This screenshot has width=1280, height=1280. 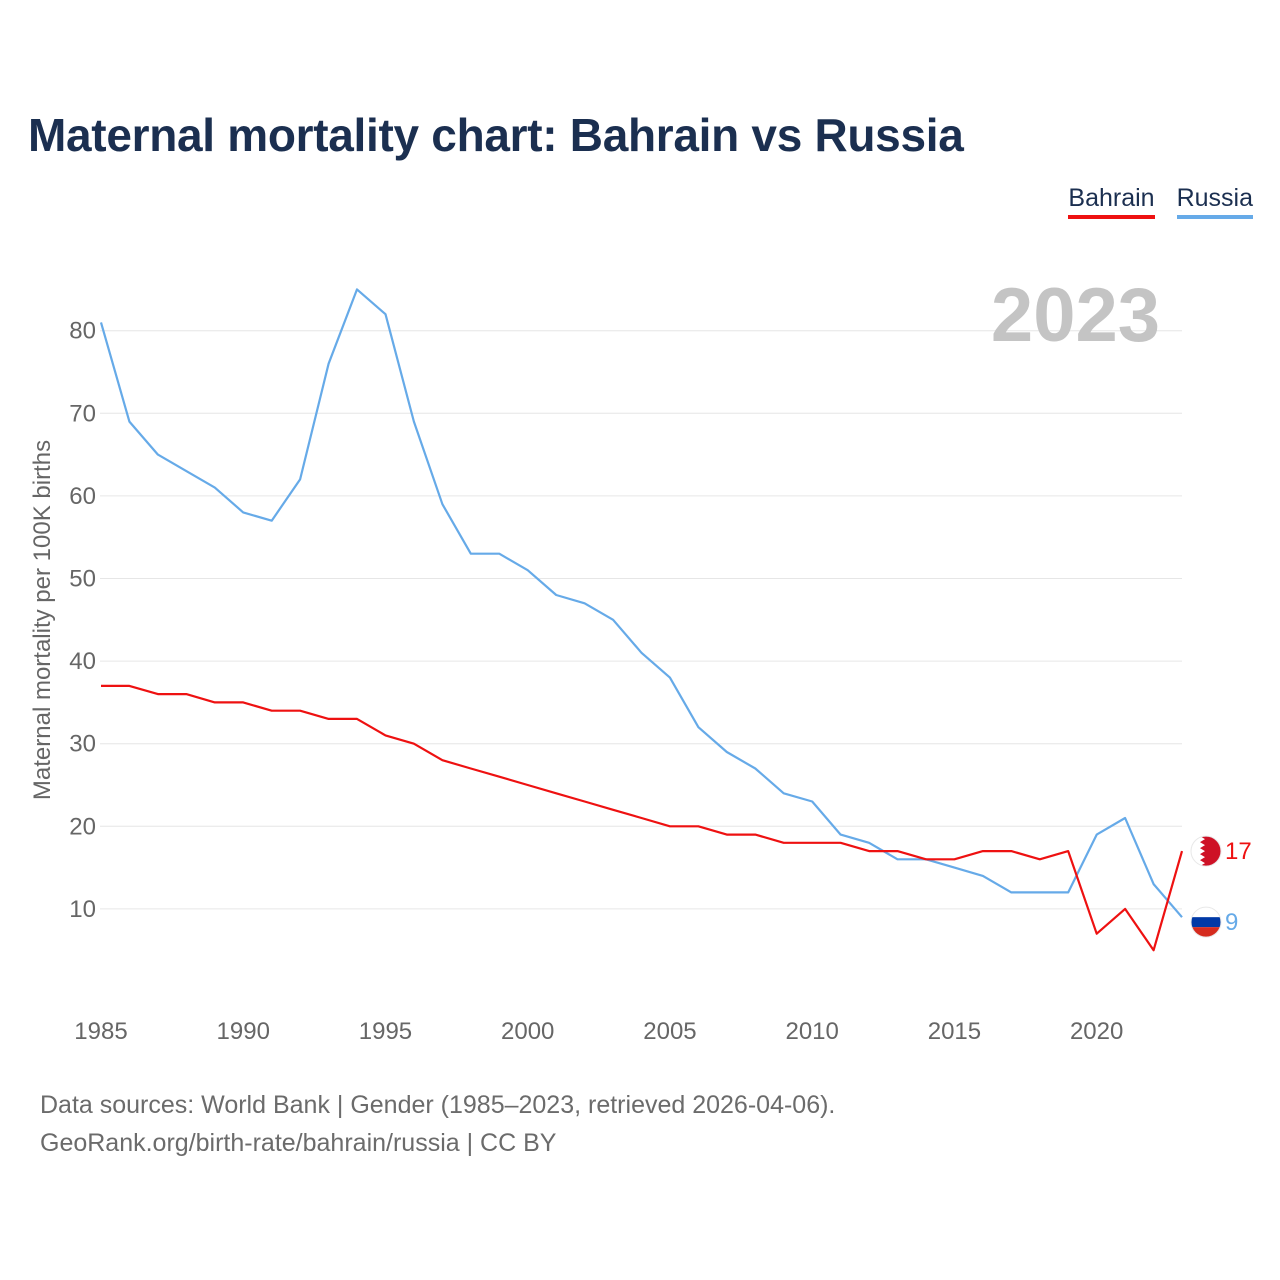 I want to click on y-tick-50: 50, so click(x=82, y=579).